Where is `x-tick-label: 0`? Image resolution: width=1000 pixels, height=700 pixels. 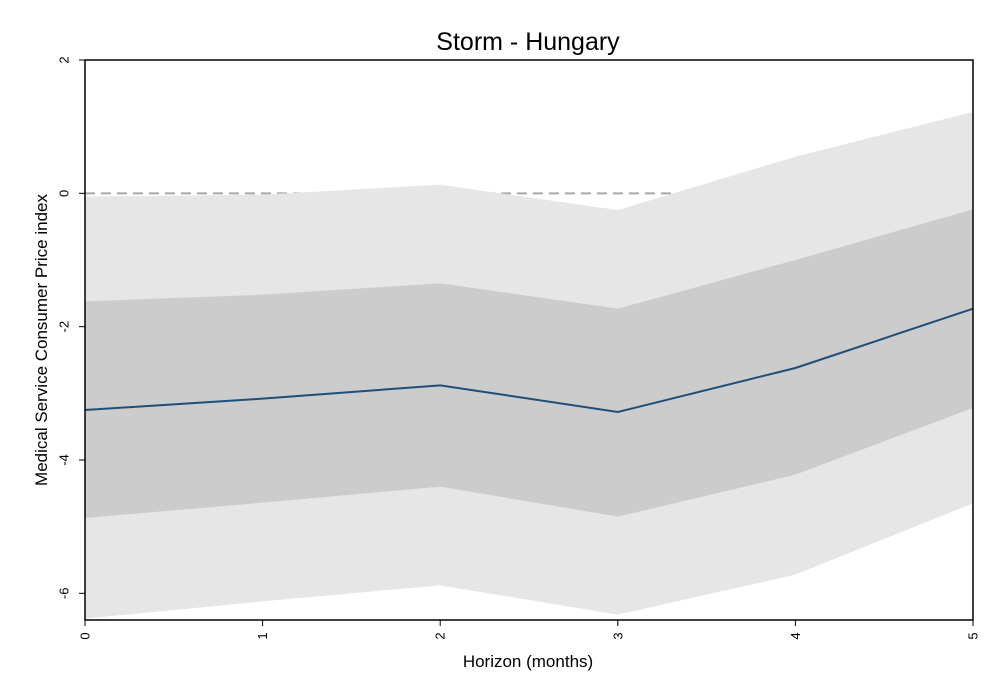 x-tick-label: 0 is located at coordinates (85, 635).